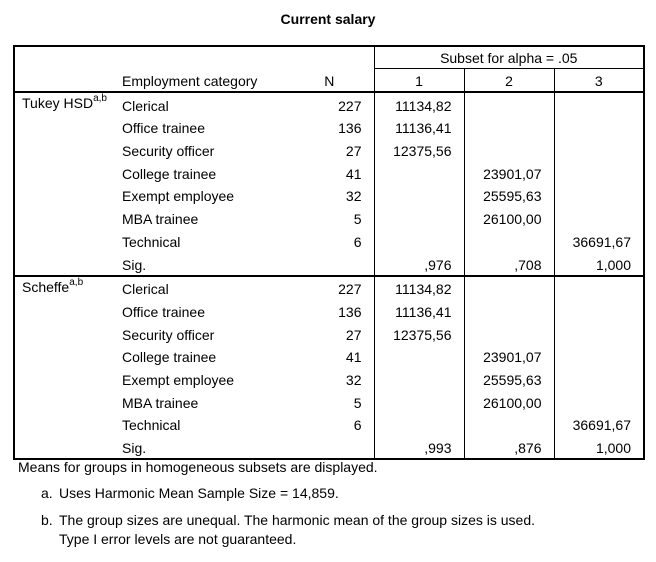  I want to click on subset-2-value: ,876, so click(509, 447).